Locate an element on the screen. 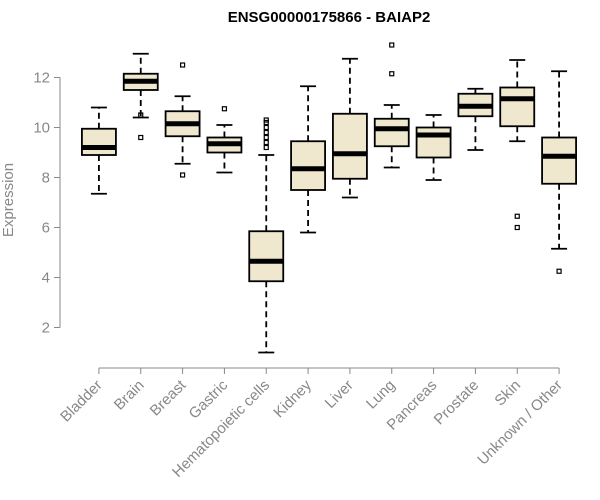 The width and height of the screenshot is (600, 500). box-liver is located at coordinates (350, 128).